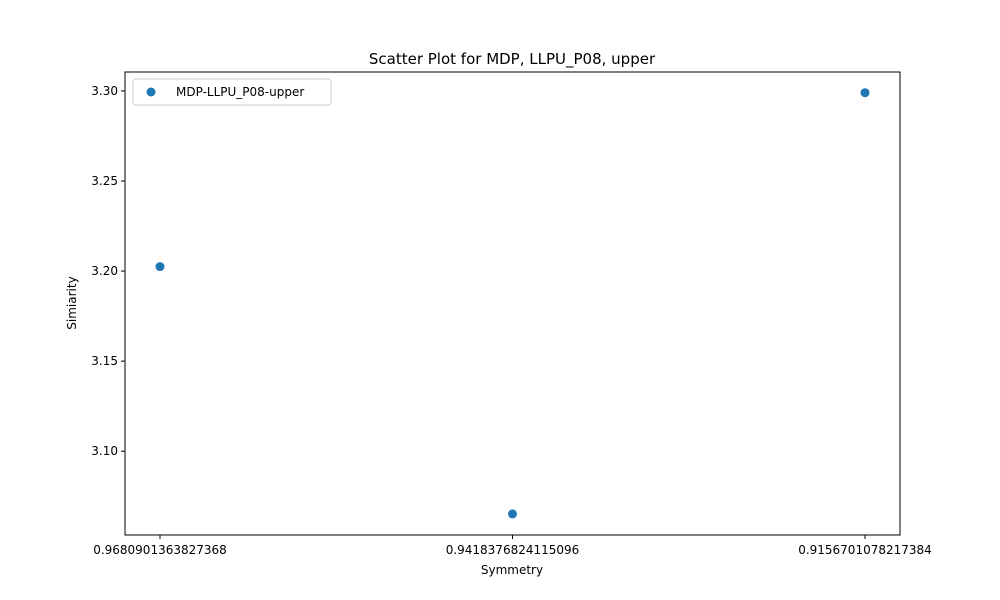 The image size is (1000, 600). I want to click on y-tick-label: 3.15, so click(104, 361).